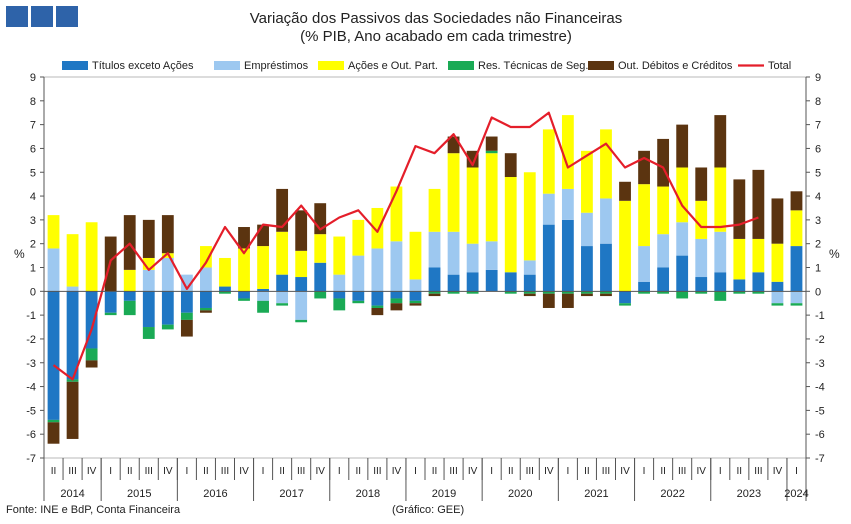 Image resolution: width=851 pixels, height=524 pixels. Describe the element at coordinates (663, 210) in the screenshot. I see `bar-segment-s2-q32` at that location.